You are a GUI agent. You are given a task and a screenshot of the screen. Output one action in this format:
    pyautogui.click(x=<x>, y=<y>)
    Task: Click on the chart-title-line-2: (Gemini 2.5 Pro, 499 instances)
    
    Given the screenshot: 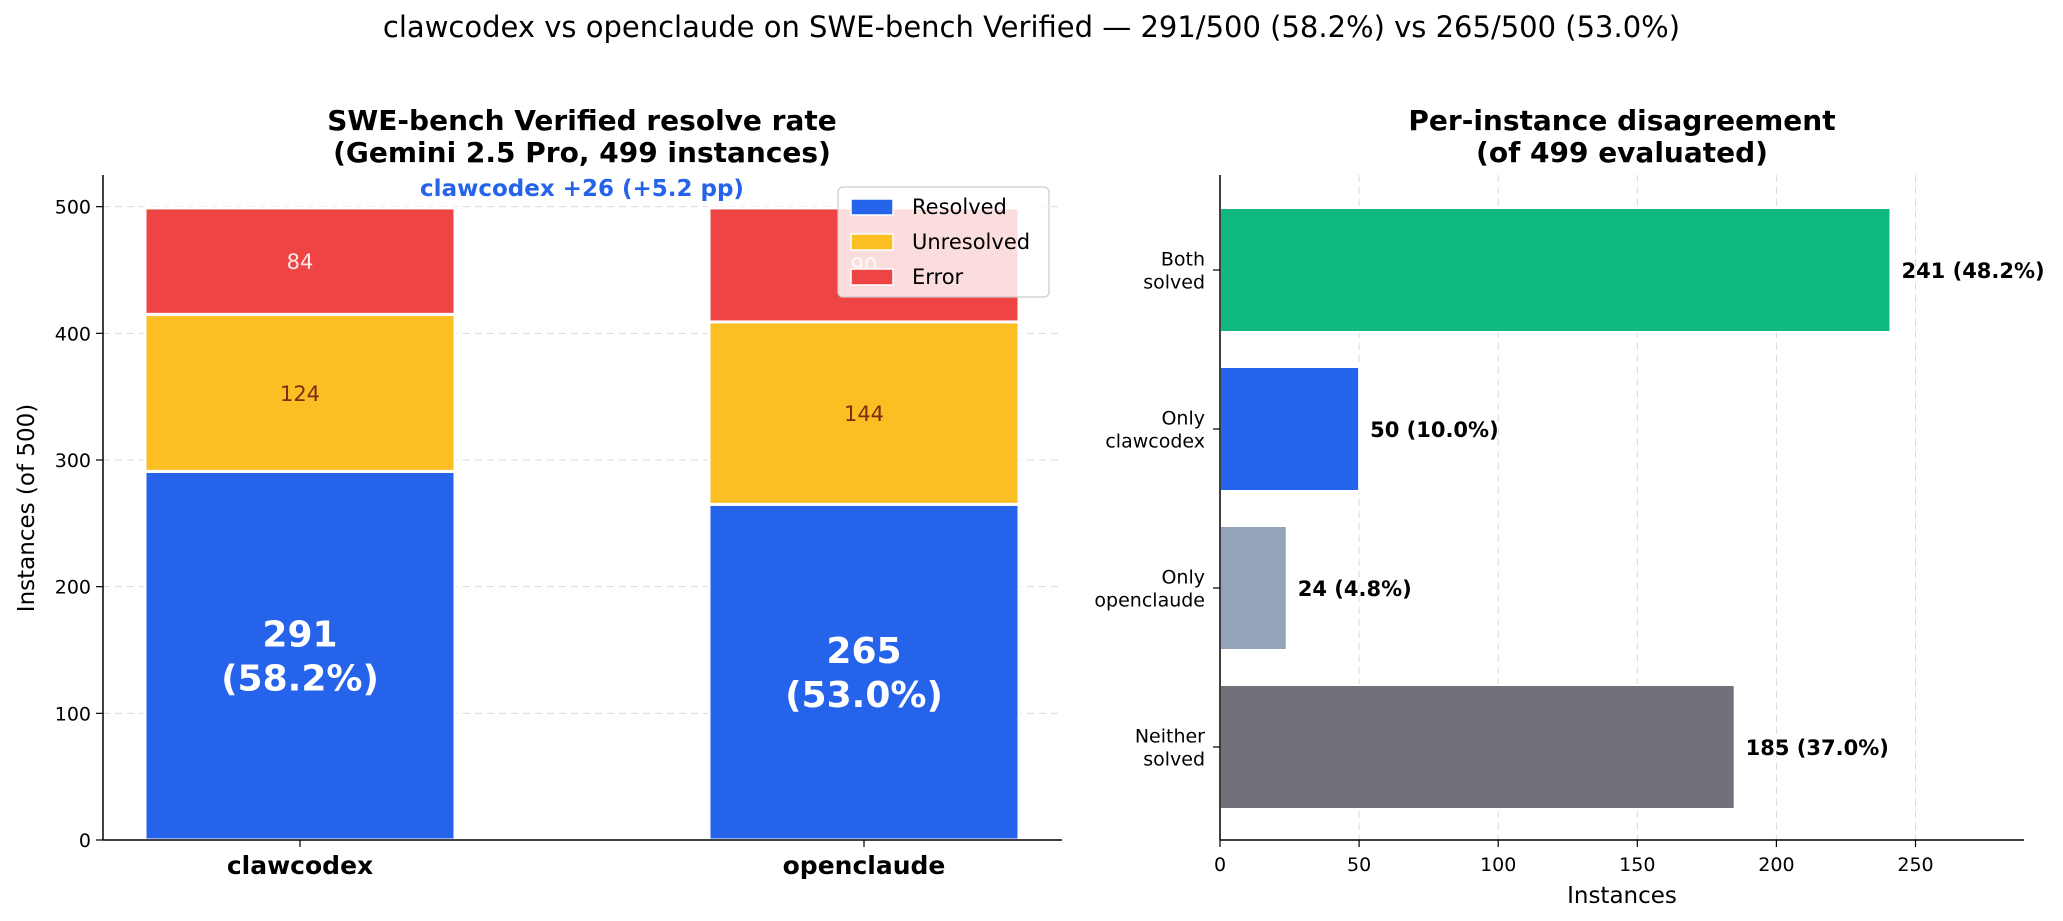 What is the action you would take?
    pyautogui.click(x=582, y=152)
    